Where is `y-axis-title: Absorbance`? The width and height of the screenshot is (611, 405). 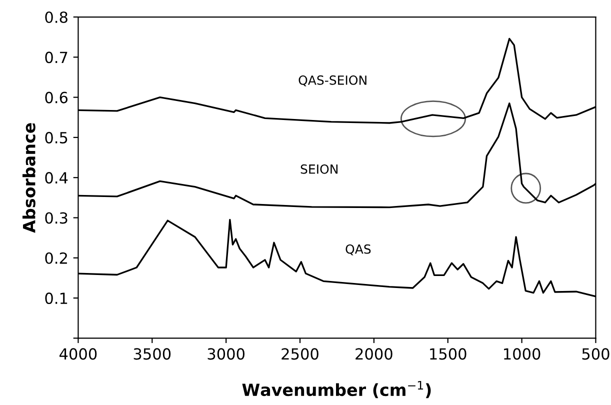
y-axis-title: Absorbance is located at coordinates (29, 178).